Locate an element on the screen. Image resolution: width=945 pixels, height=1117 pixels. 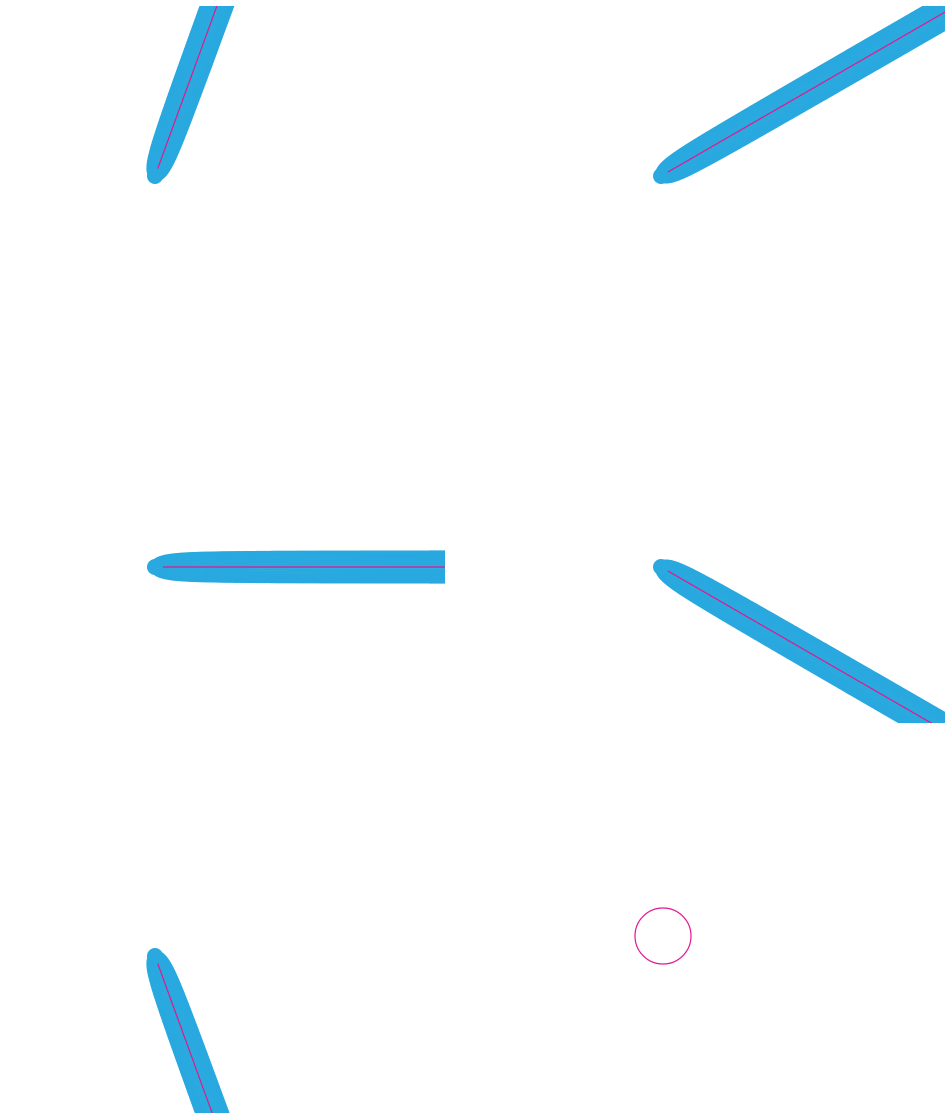
solid-body-outline is located at coordinates (663, 936).